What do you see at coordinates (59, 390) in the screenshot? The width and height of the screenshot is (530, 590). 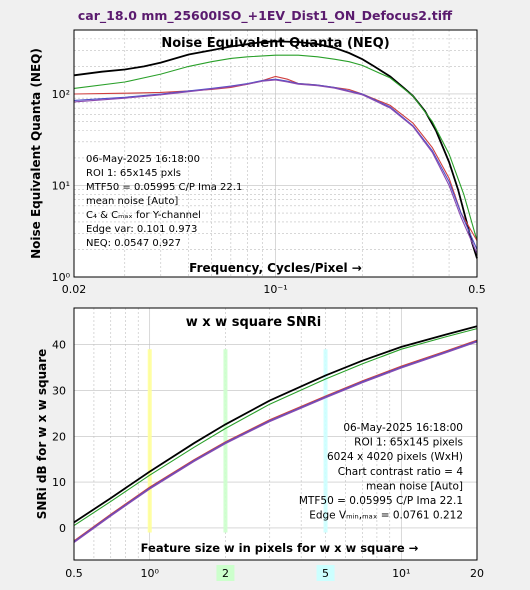 I see `snri-y-tick-label: 30` at bounding box center [59, 390].